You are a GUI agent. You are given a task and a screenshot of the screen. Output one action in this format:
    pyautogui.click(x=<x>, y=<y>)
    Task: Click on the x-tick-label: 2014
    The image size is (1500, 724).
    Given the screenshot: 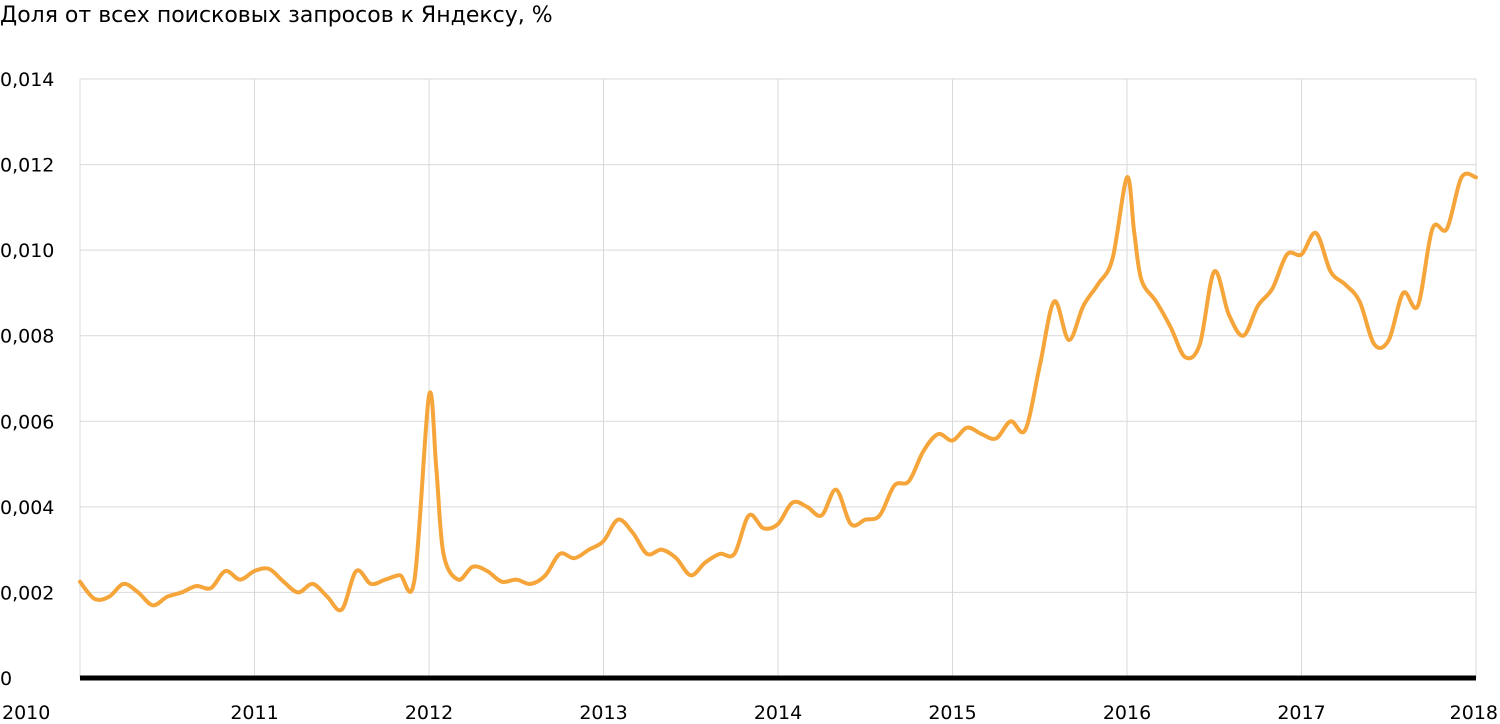 What is the action you would take?
    pyautogui.click(x=778, y=713)
    